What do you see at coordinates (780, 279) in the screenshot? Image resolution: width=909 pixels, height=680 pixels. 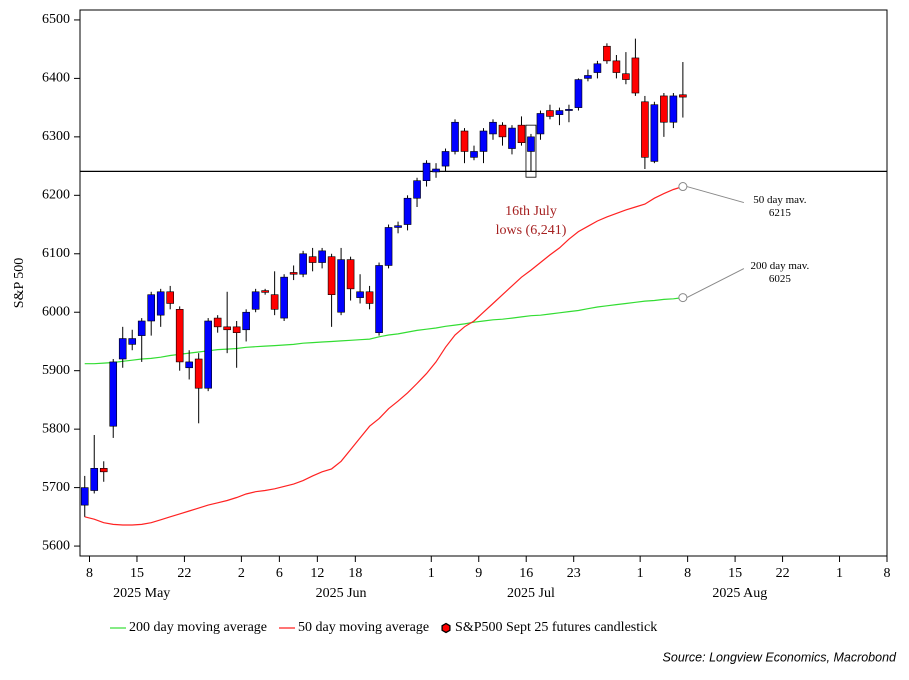 I see `end-value-label: 6025` at bounding box center [780, 279].